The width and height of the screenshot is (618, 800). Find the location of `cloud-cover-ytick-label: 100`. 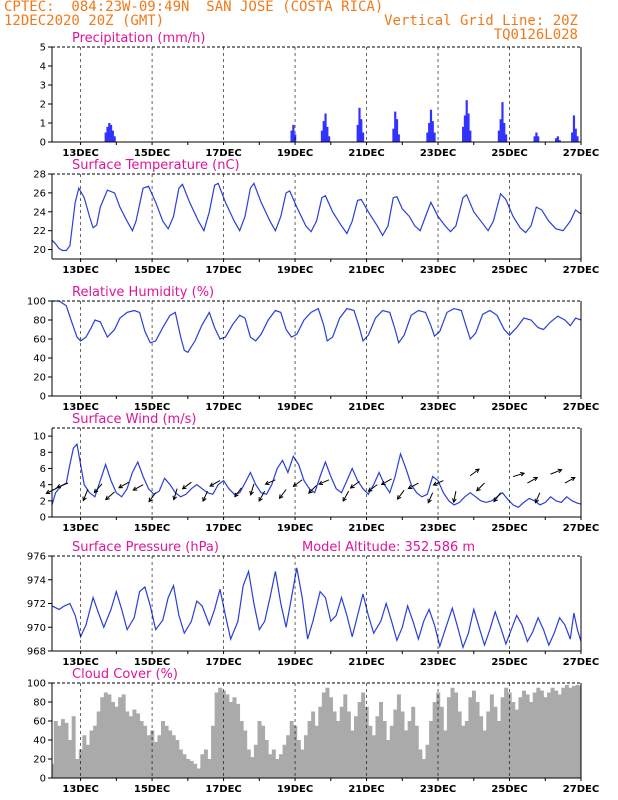

cloud-cover-ytick-label: 100 is located at coordinates (36, 684).